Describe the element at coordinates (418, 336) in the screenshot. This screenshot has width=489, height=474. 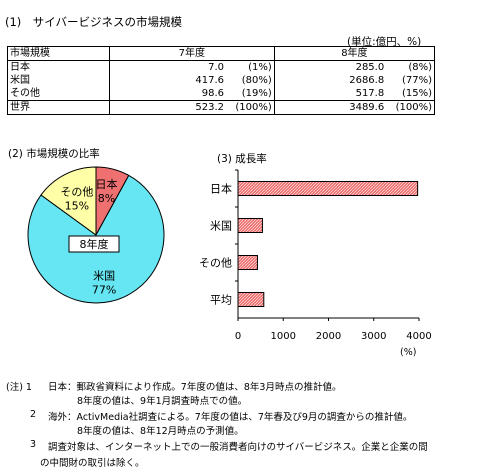
I see `x-tick-label: 4000` at that location.